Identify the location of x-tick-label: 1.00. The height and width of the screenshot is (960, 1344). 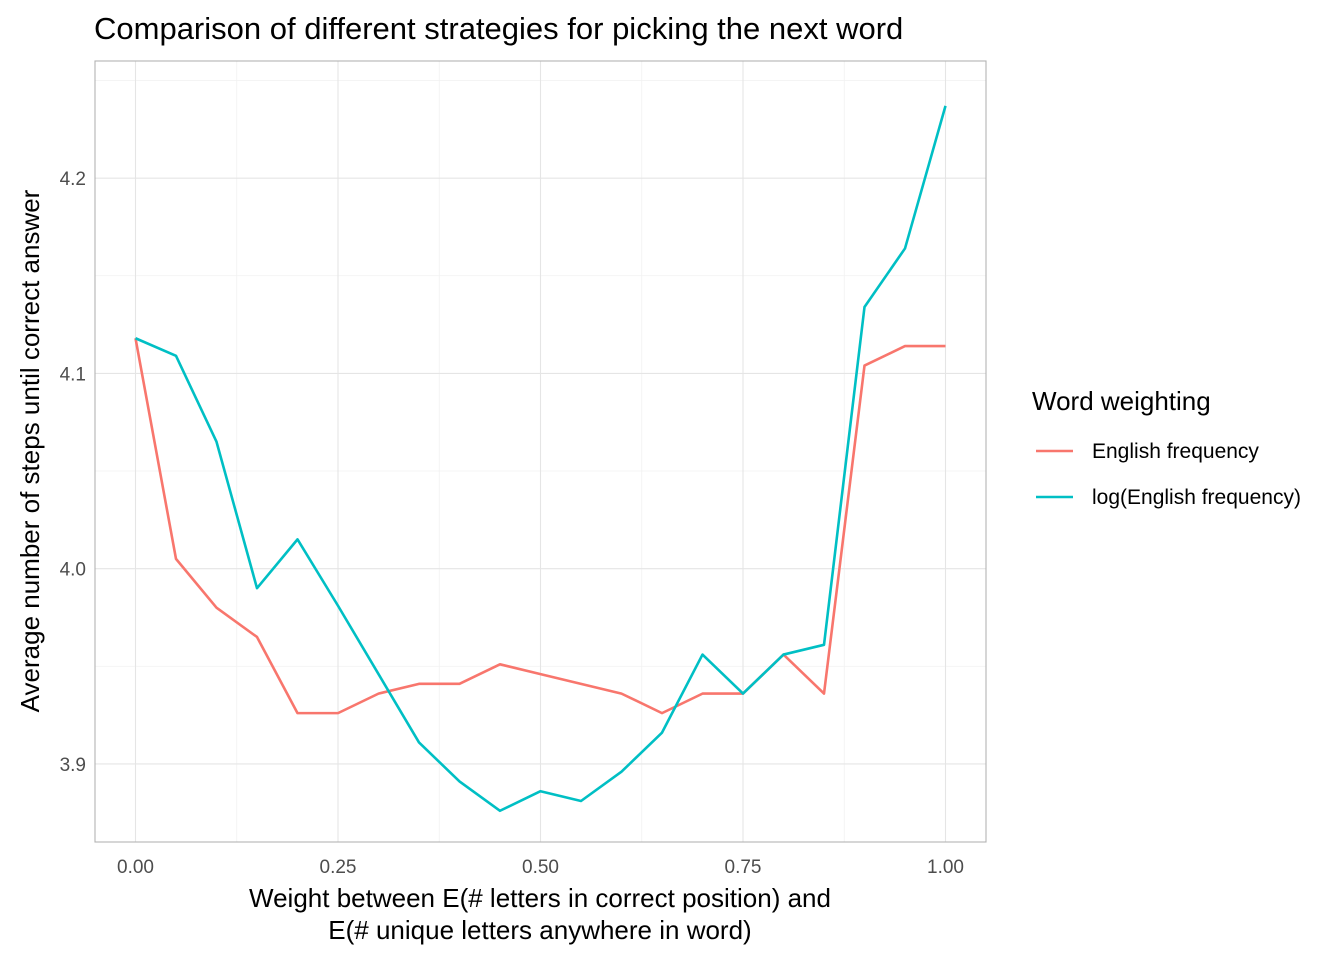
(945, 867).